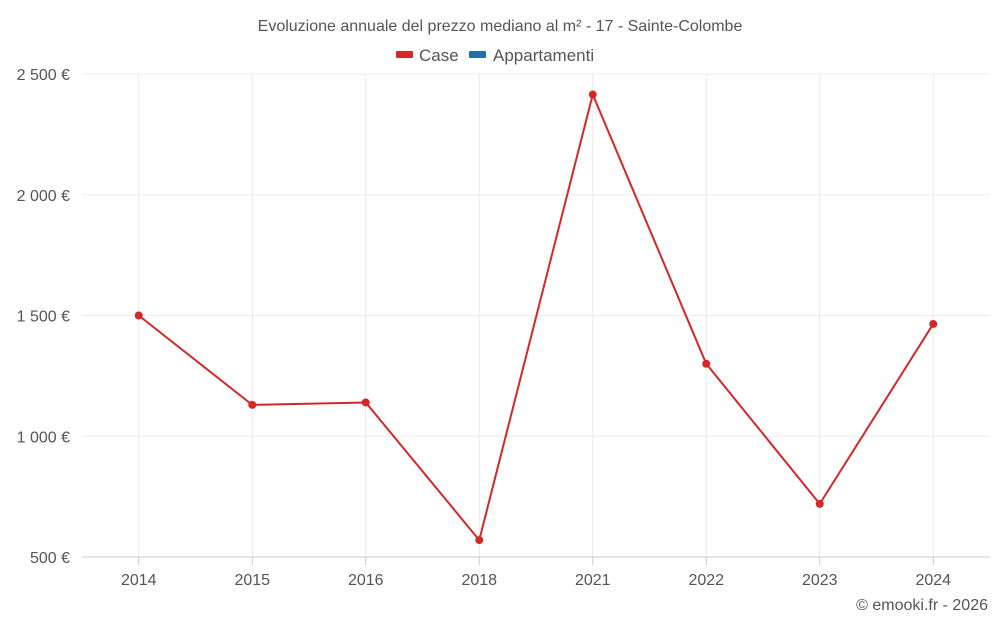 This screenshot has height=625, width=1000. I want to click on x-tick-label: 2023, so click(820, 580).